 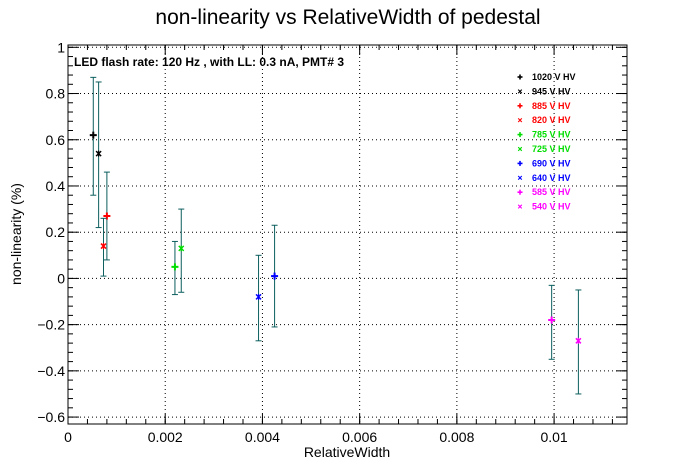 I want to click on y-tick-label: 0.4, so click(x=56, y=186).